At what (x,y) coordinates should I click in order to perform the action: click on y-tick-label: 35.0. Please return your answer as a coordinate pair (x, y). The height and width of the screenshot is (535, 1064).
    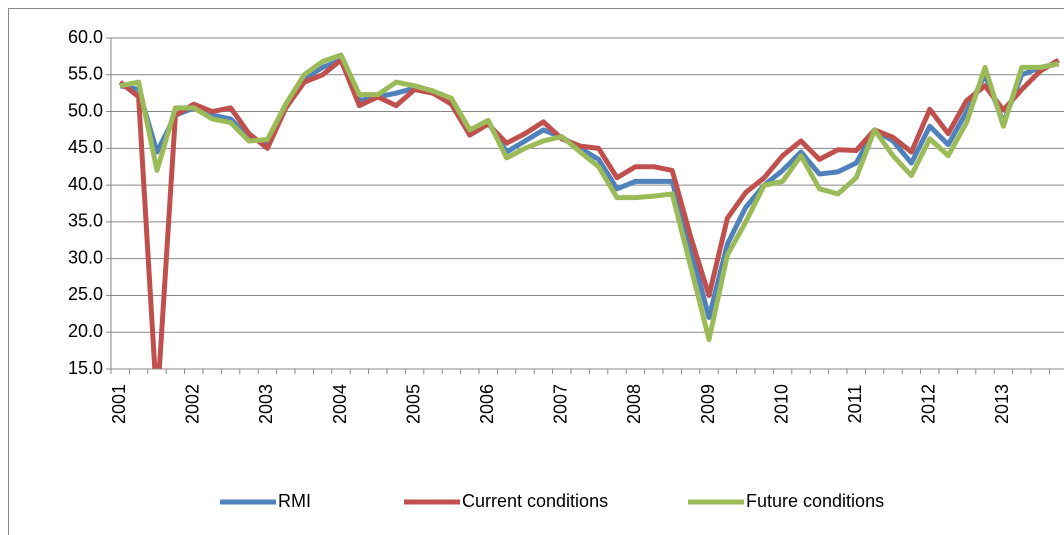
    Looking at the image, I should click on (85, 221).